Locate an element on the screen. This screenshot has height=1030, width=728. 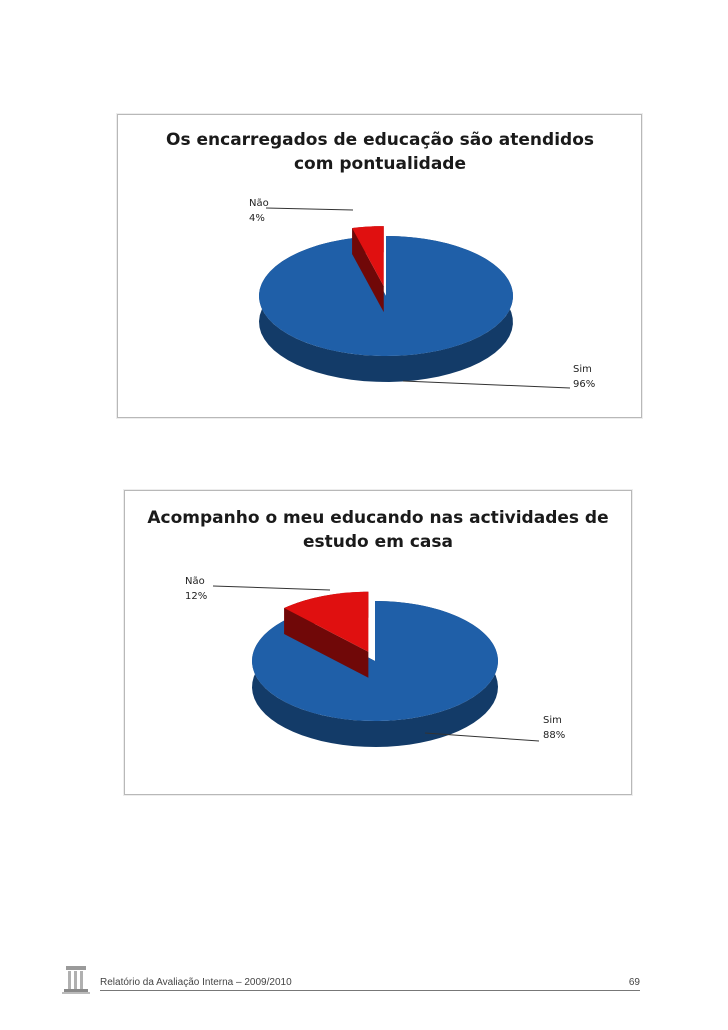
chart-title-line-2: com pontualidade is located at coordinates (380, 164).